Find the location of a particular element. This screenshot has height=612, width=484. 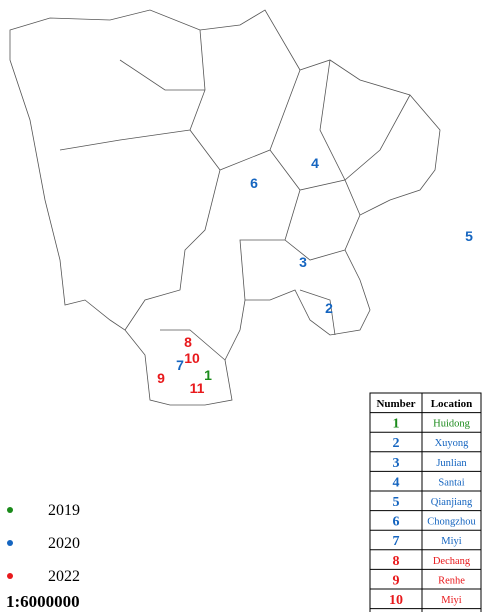

row-location: Dechang is located at coordinates (452, 561).